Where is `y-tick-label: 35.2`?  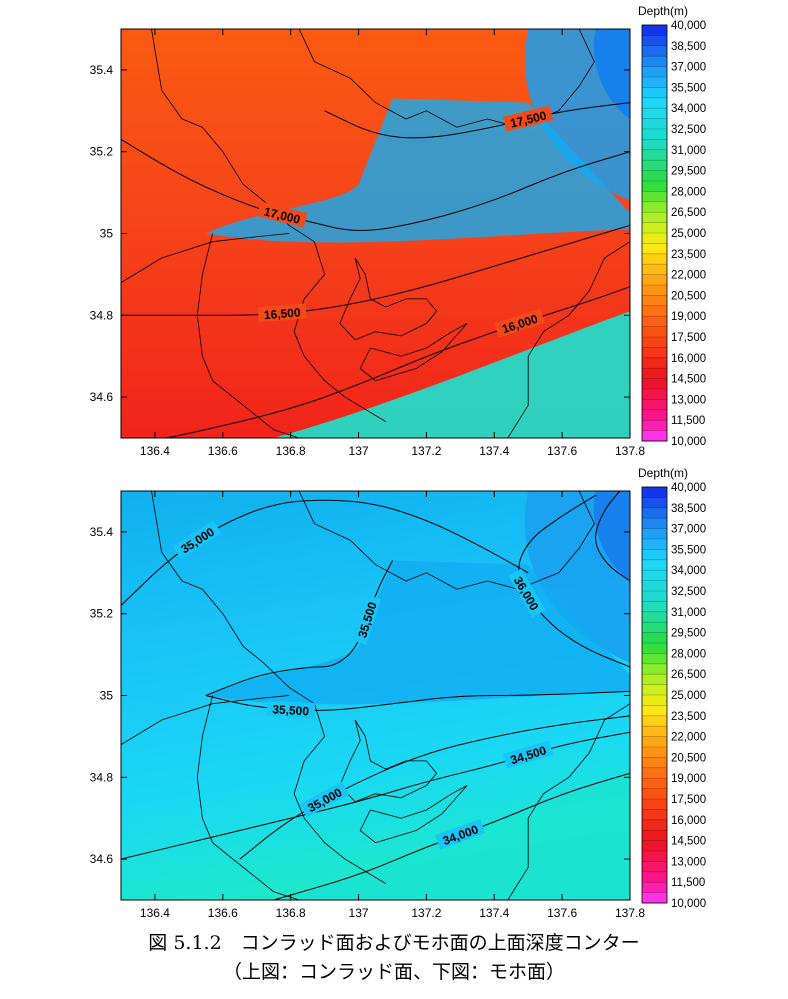
y-tick-label: 35.2 is located at coordinates (102, 152).